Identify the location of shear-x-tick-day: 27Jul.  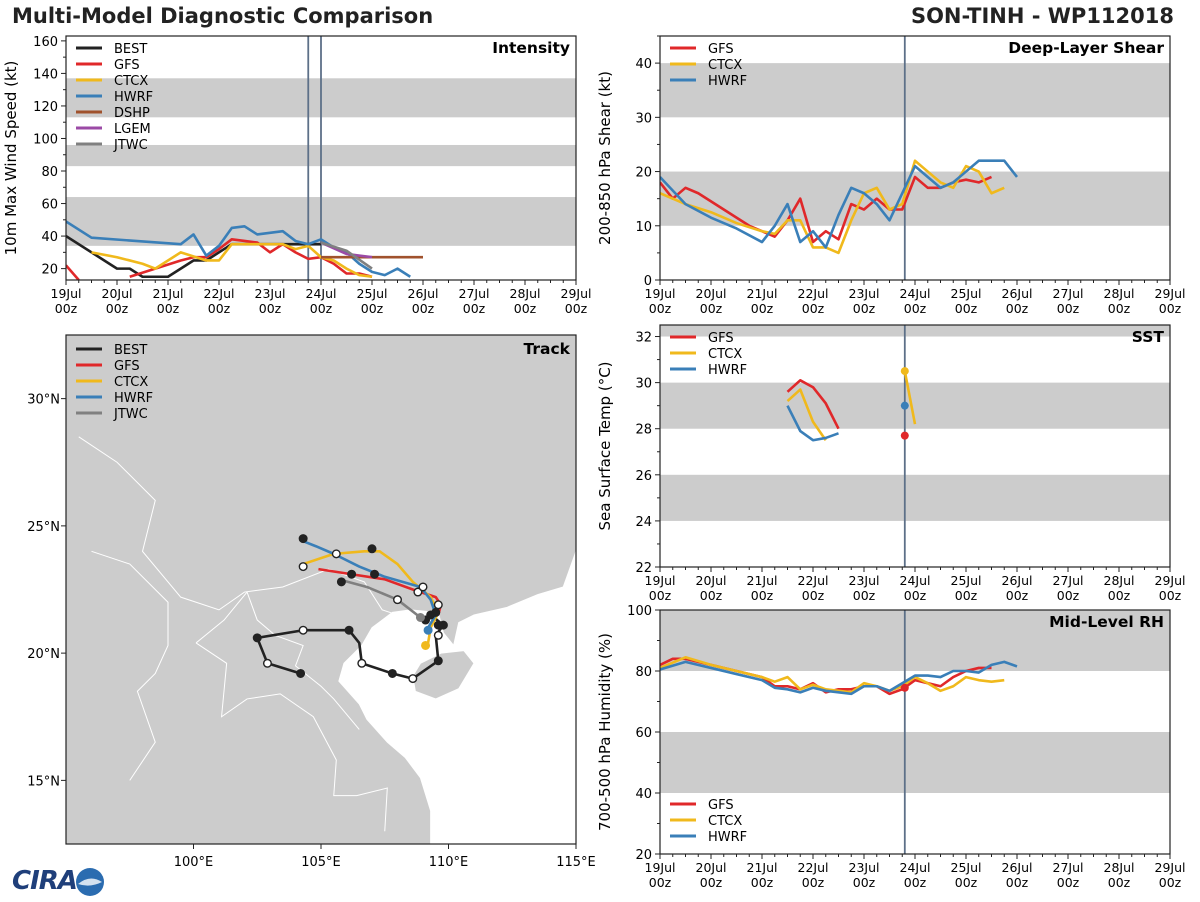
(1068, 293).